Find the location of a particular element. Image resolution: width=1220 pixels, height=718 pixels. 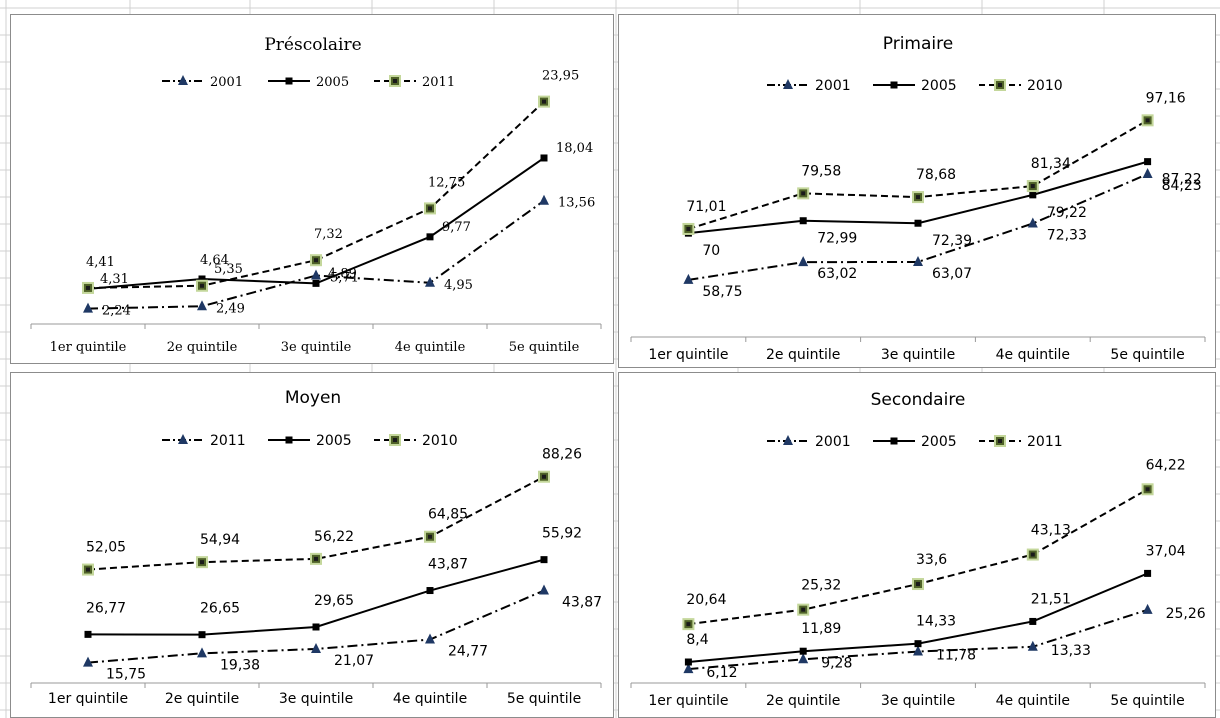

series-2001-dashdot: 58,75 63,02 63,07 72,33 84,23 is located at coordinates (942, 234).